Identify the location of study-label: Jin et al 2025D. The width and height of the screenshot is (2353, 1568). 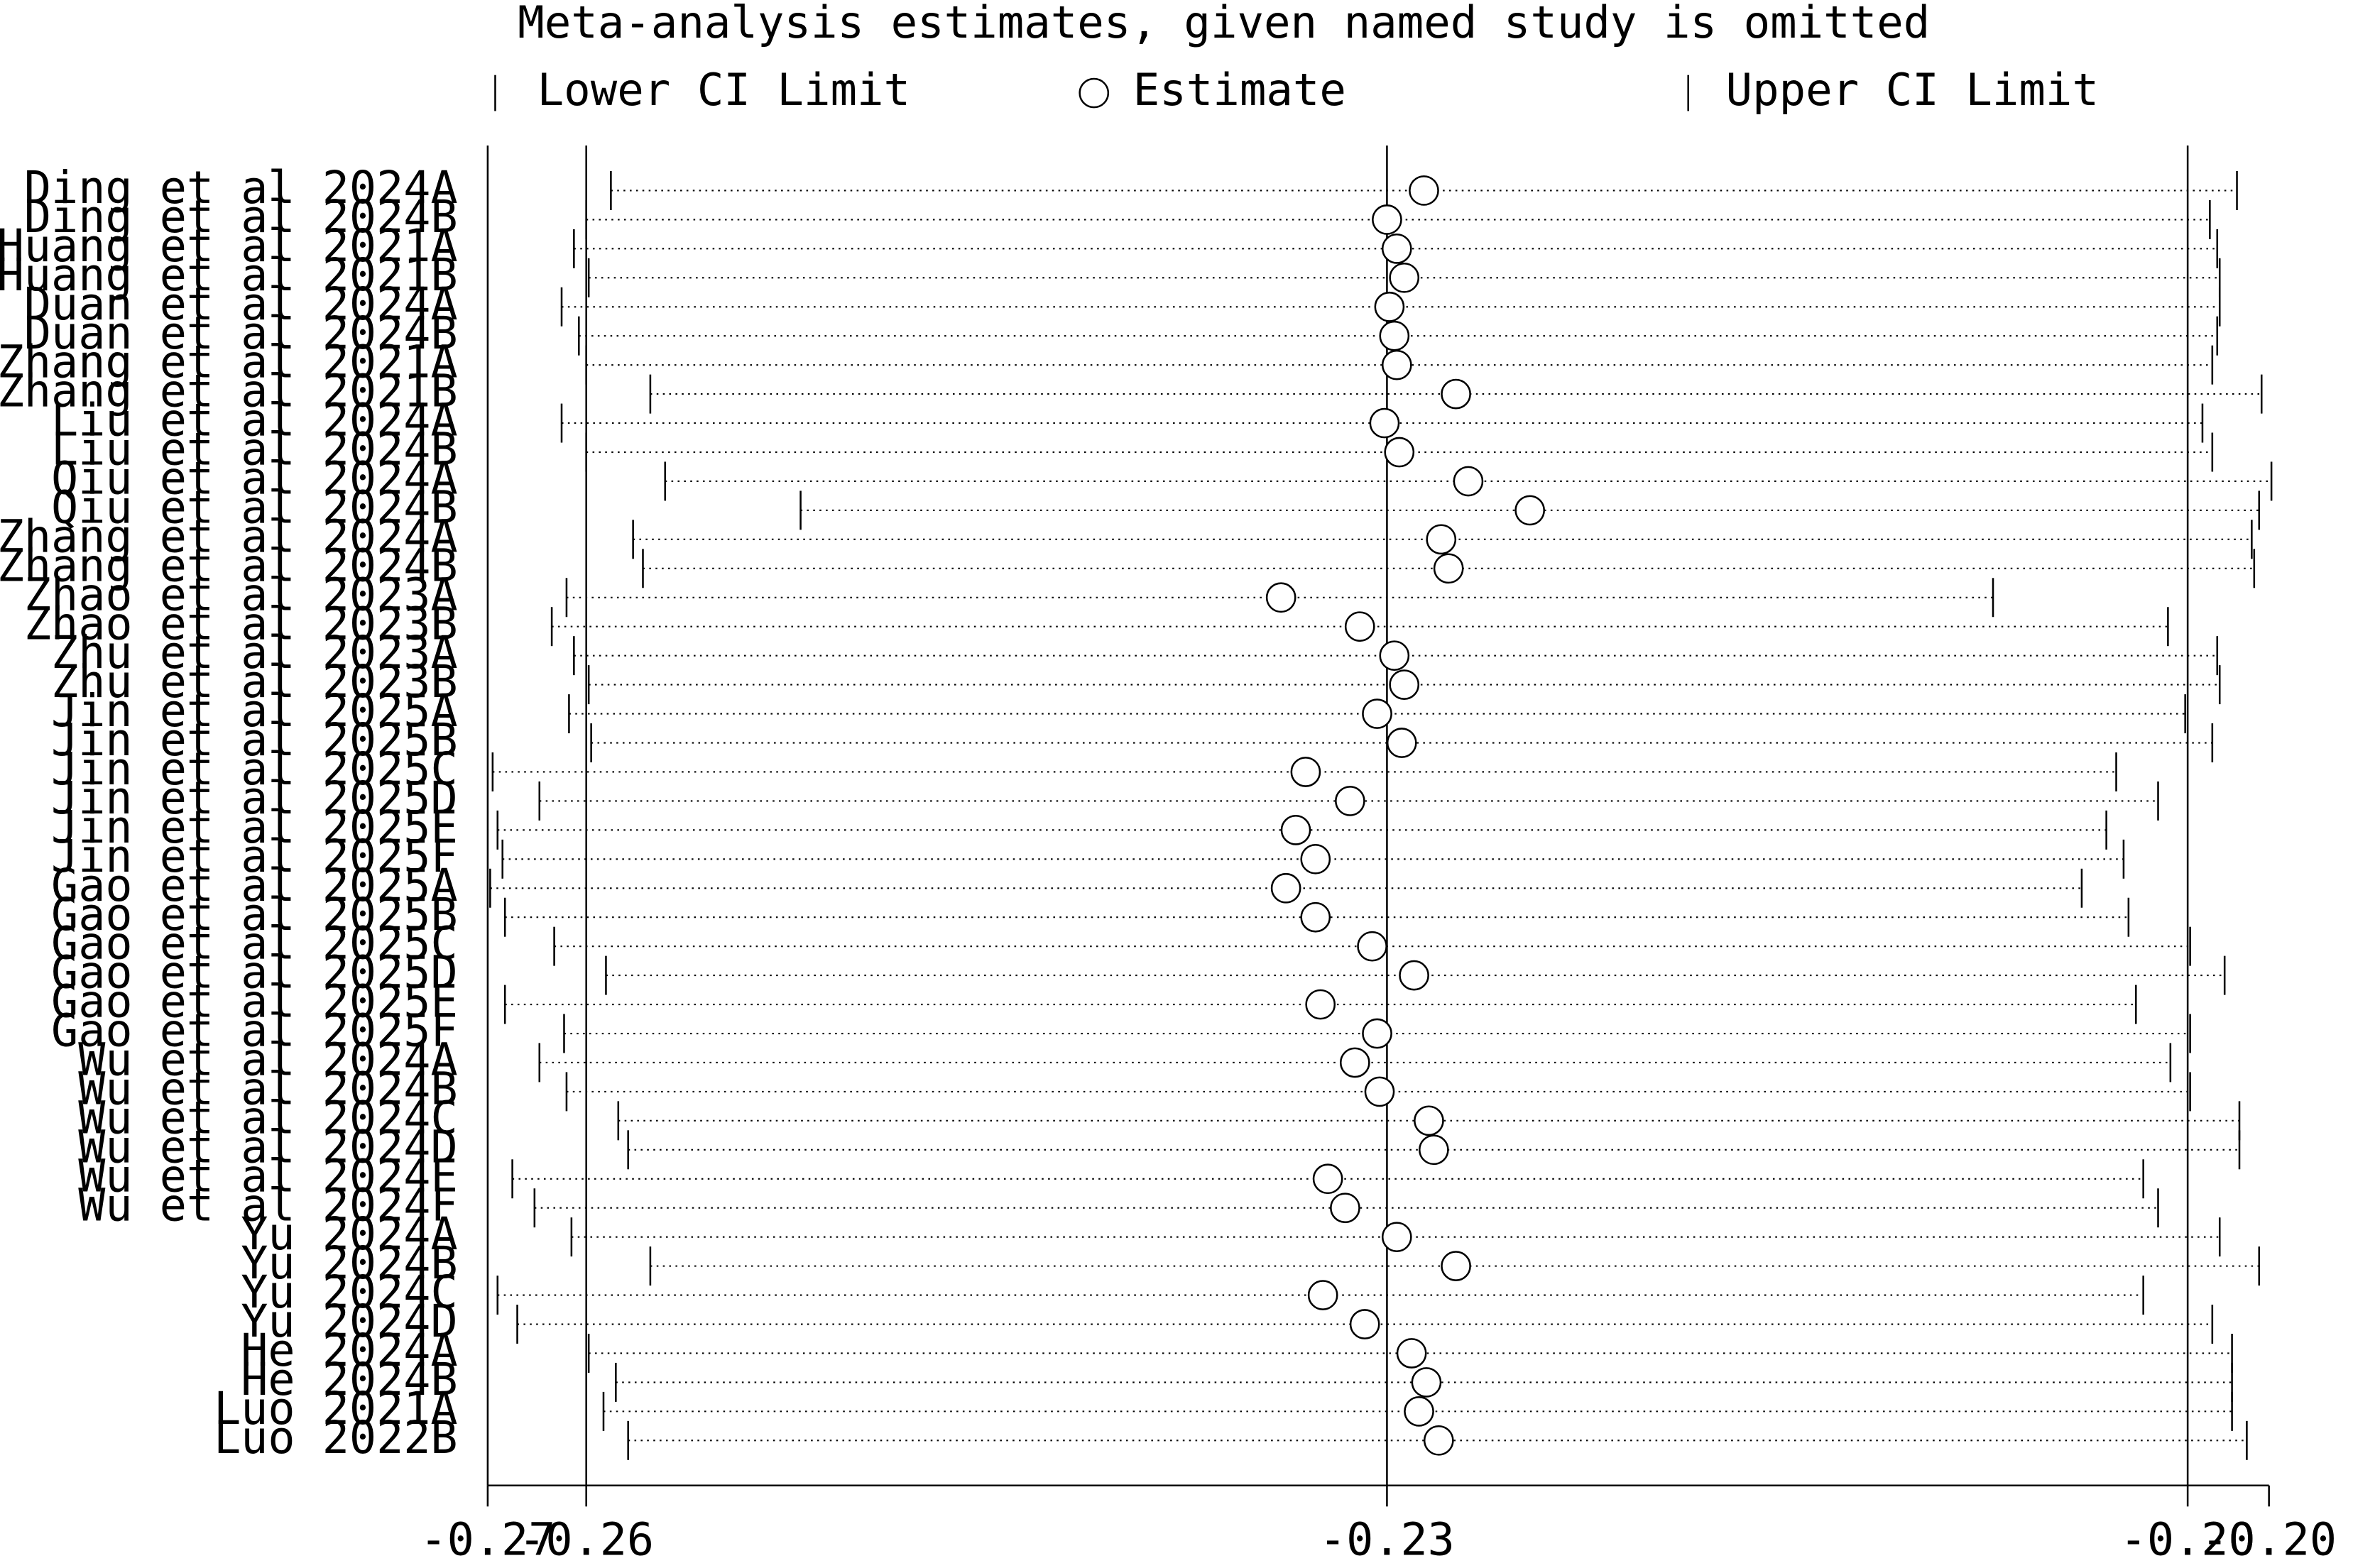
(254, 798).